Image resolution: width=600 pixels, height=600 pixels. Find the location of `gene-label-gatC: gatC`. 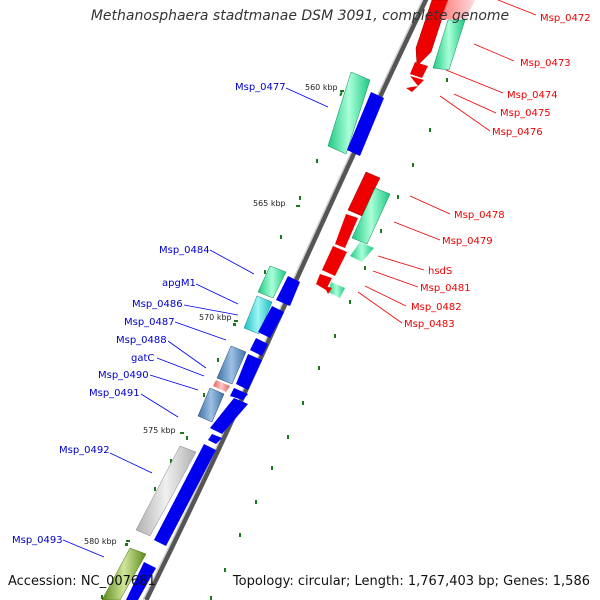

gene-label-gatC: gatC is located at coordinates (142, 358).